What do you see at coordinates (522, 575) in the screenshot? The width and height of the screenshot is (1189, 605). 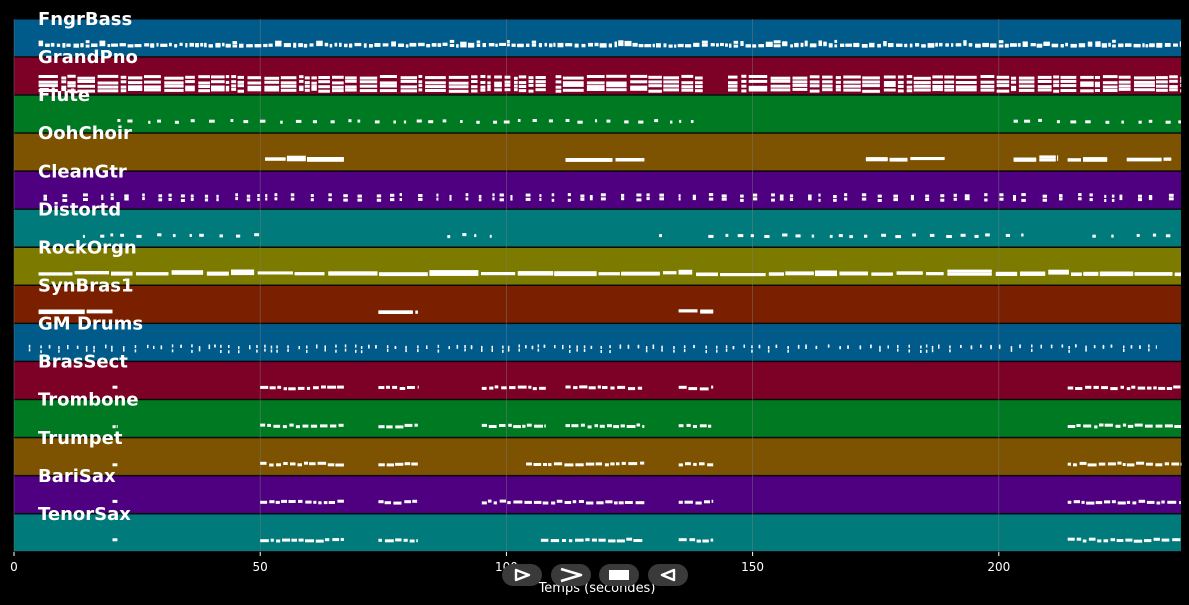 I see `play-button` at bounding box center [522, 575].